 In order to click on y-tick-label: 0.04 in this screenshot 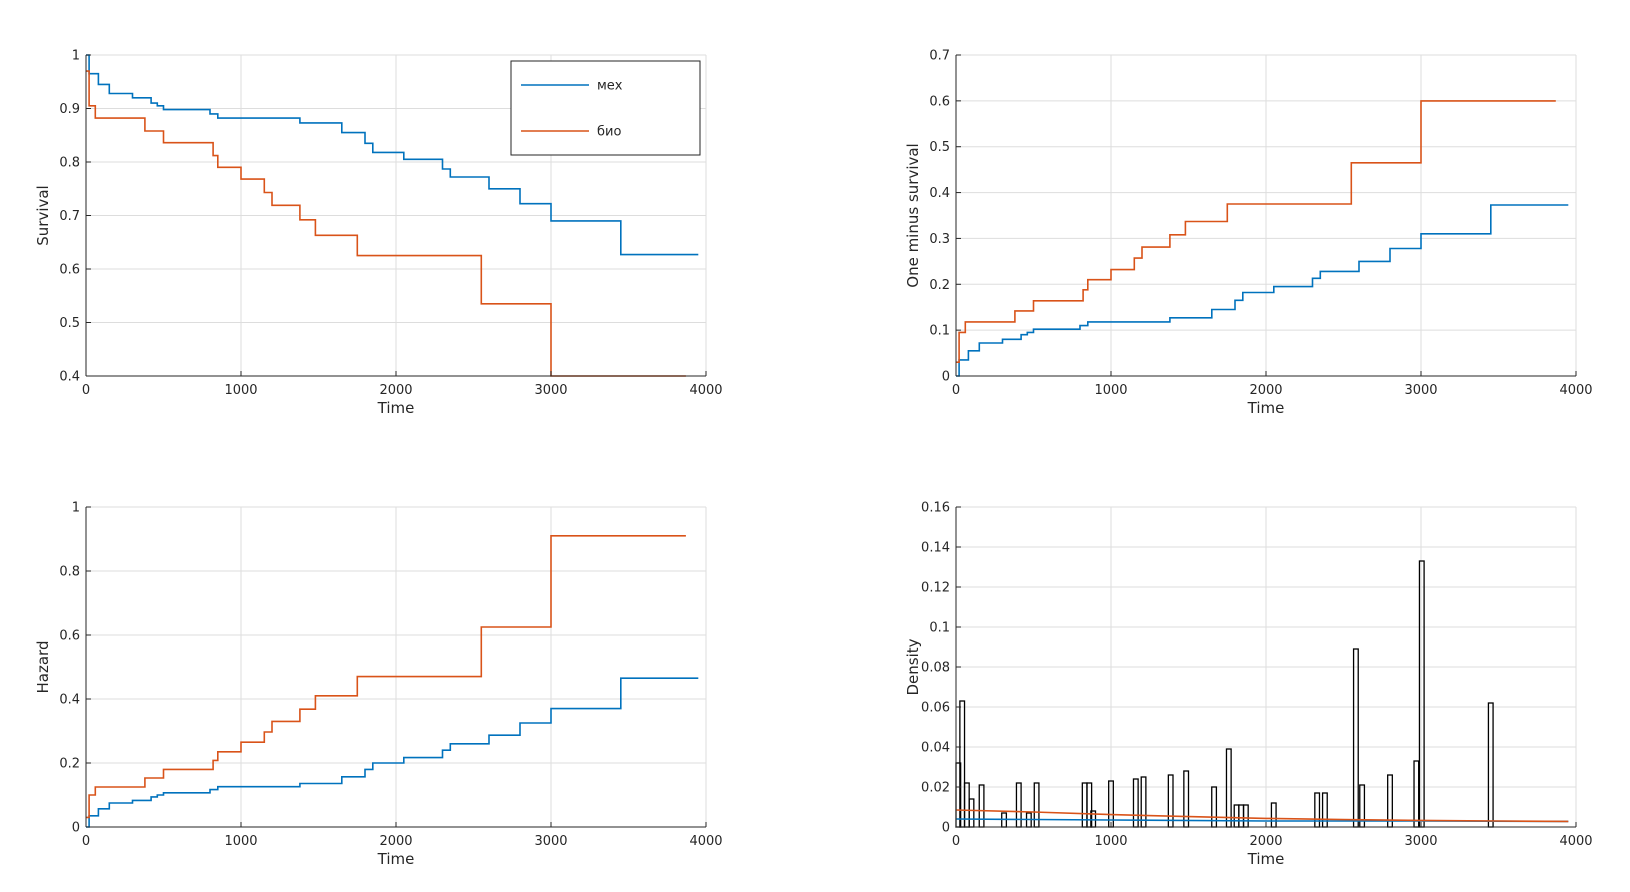, I will do `click(935, 748)`.